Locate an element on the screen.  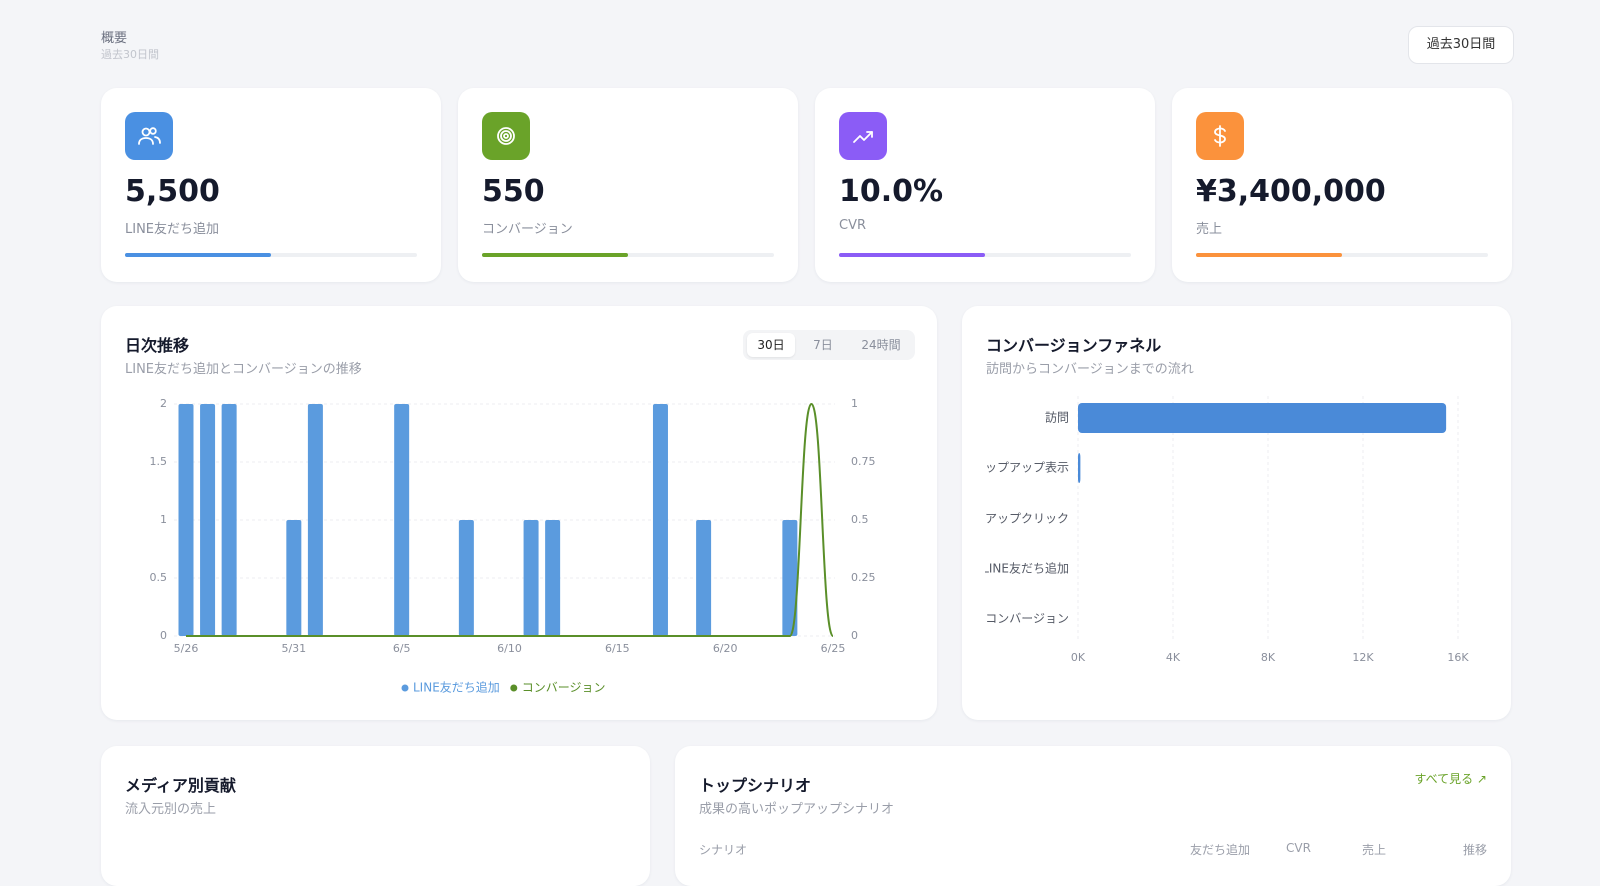
kpi-label: コンバージョン is located at coordinates (527, 229).